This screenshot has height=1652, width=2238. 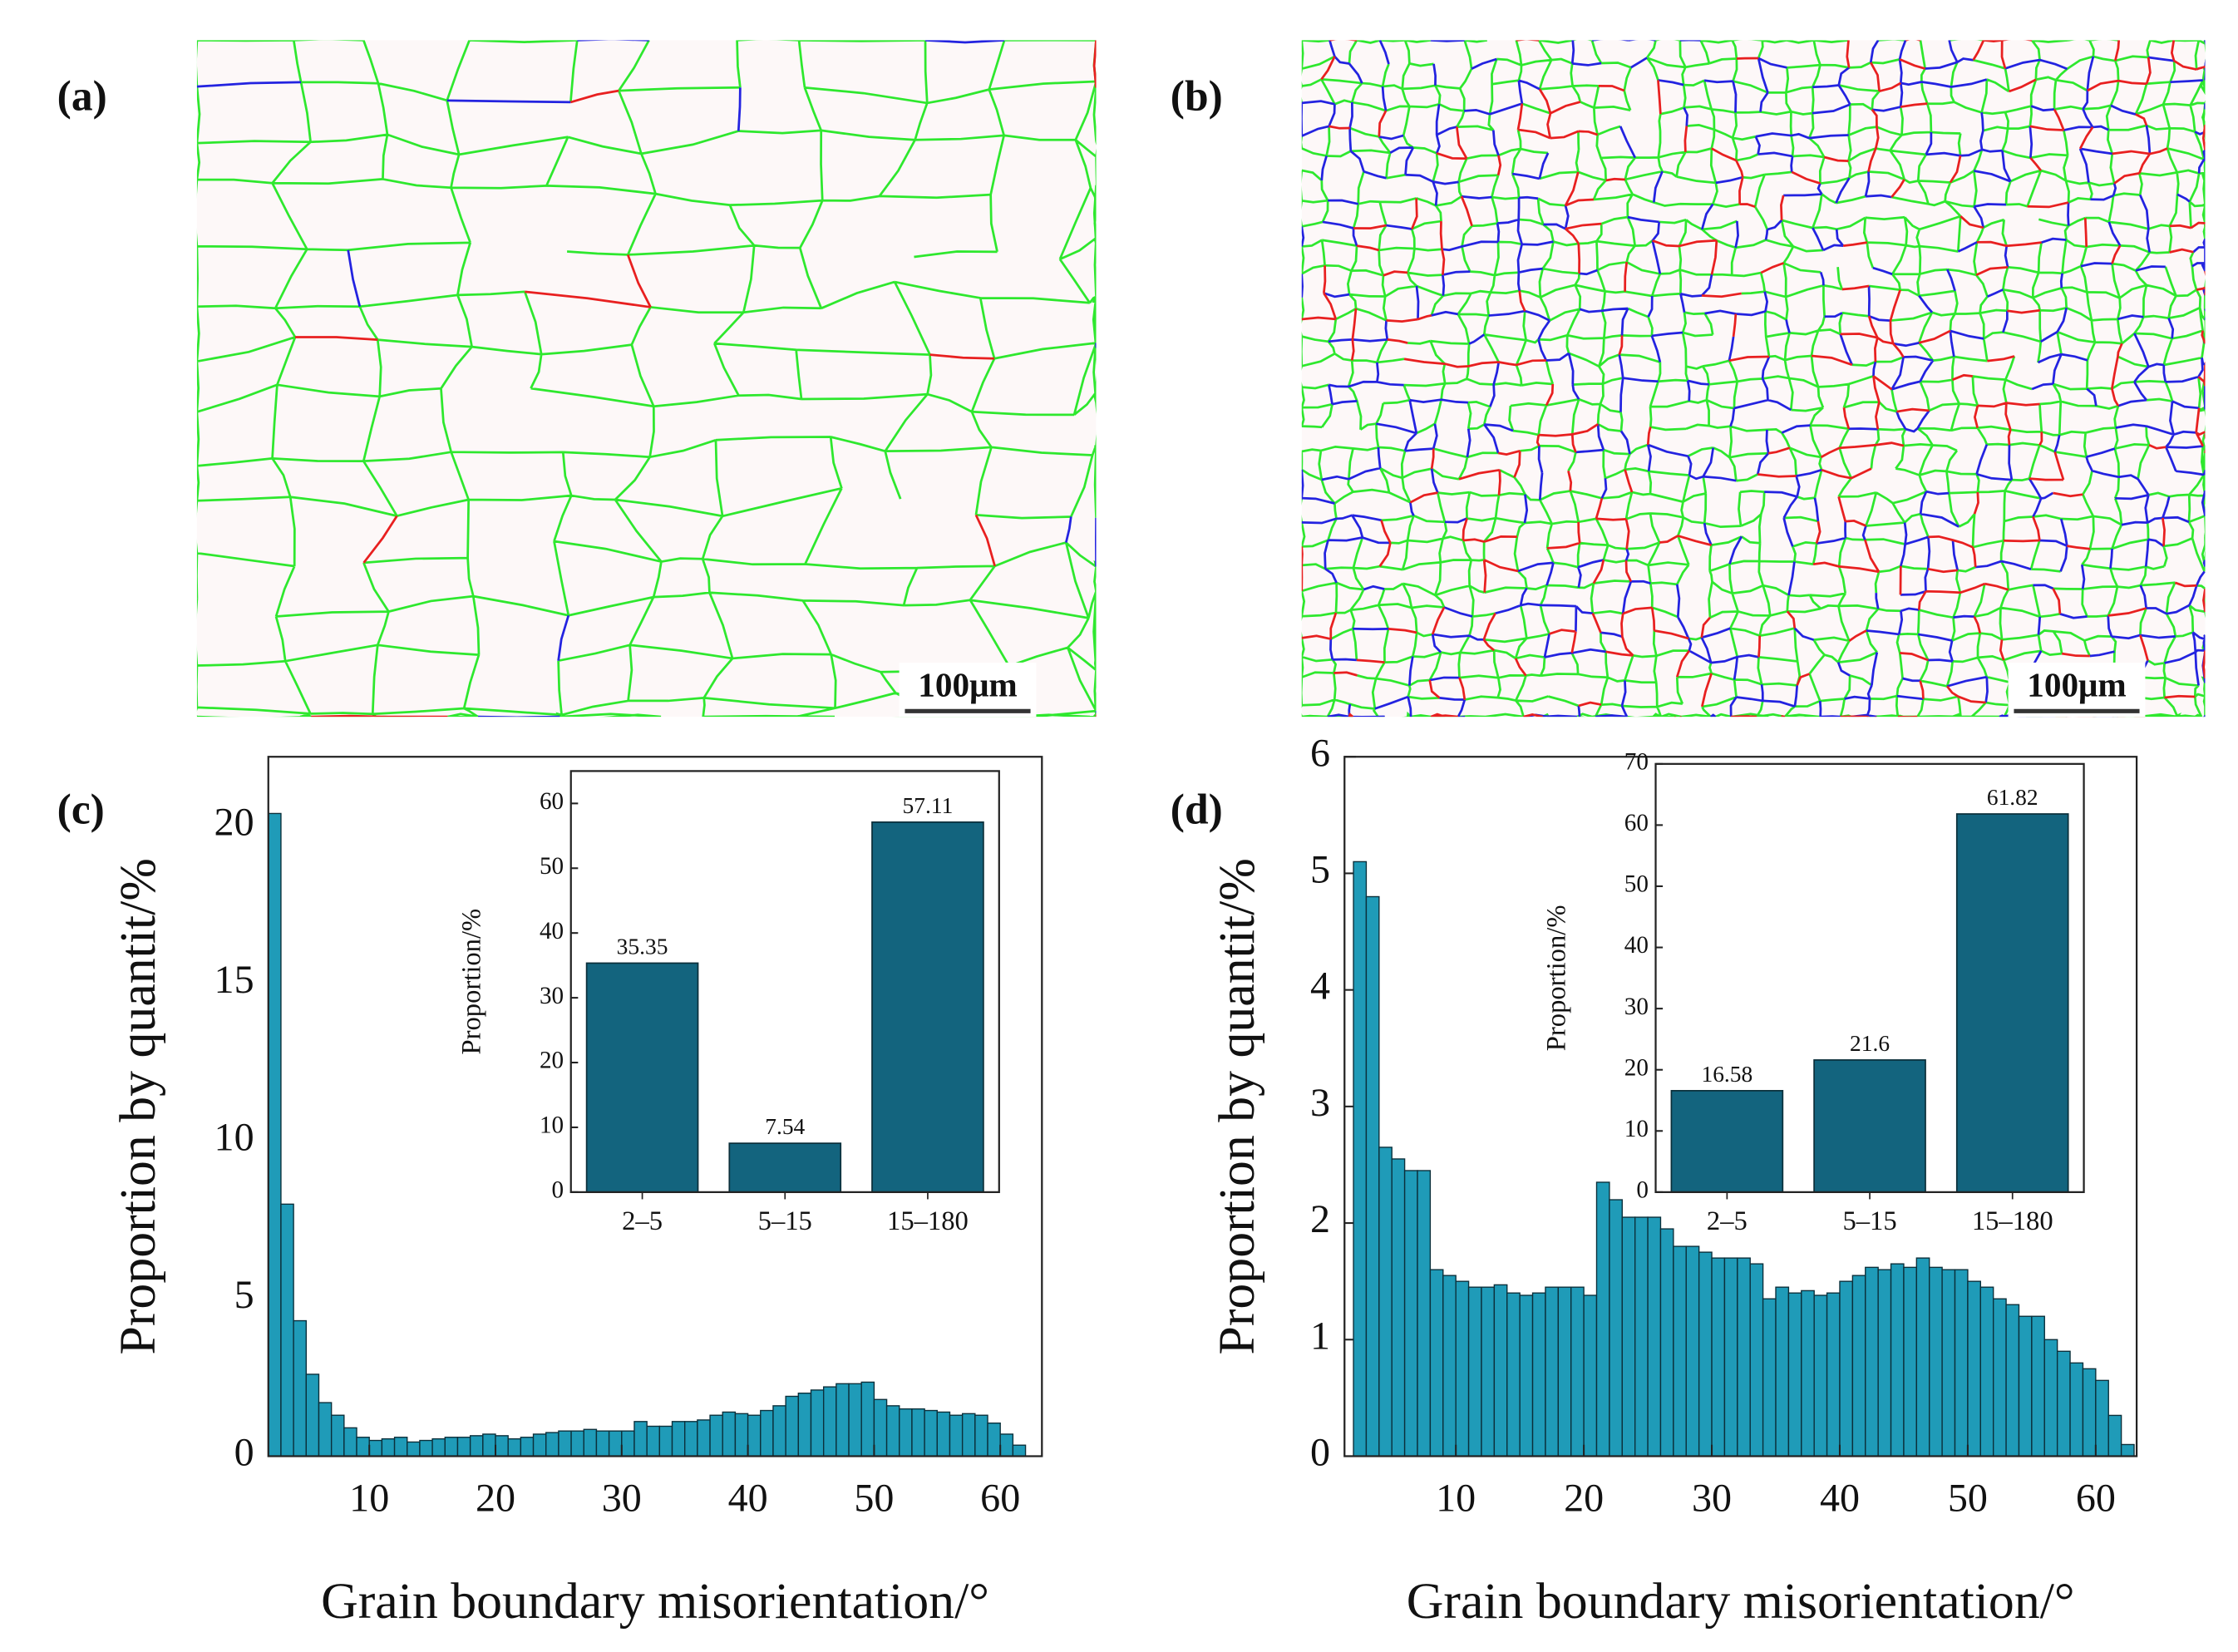 What do you see at coordinates (1727, 1074) in the screenshot?
I see `value-label: 16.58` at bounding box center [1727, 1074].